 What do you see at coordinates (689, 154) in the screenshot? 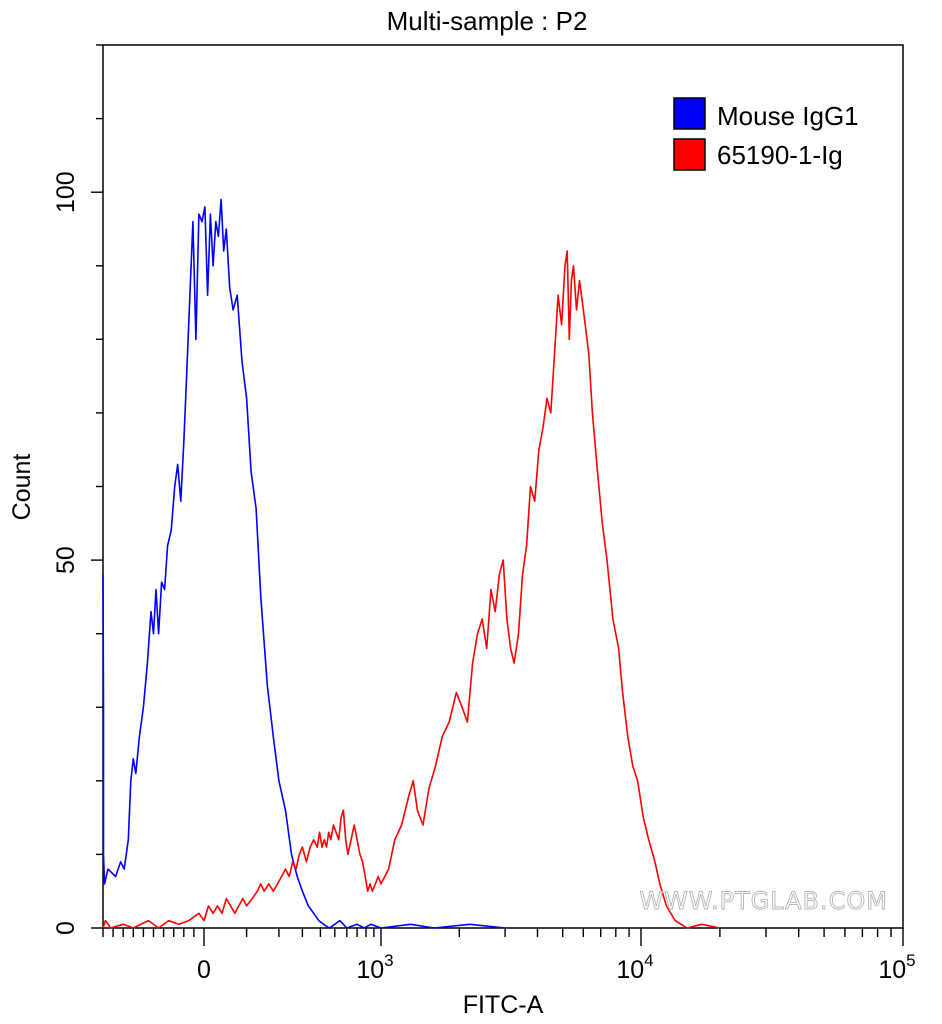
I see `legend-swatch-65190-1-ig` at bounding box center [689, 154].